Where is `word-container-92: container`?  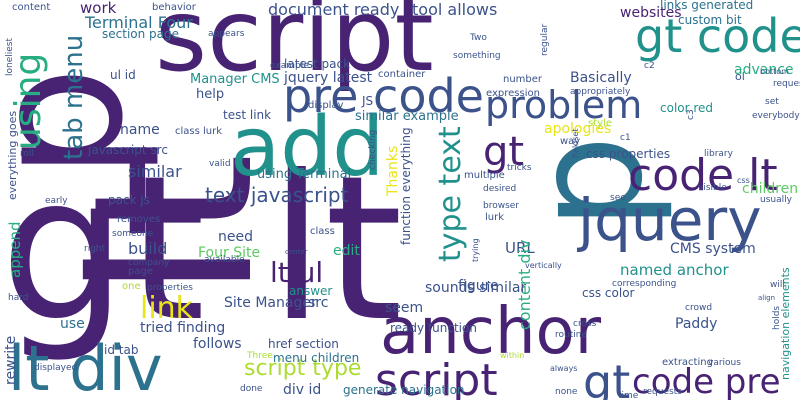
word-container-92: container is located at coordinates (402, 74).